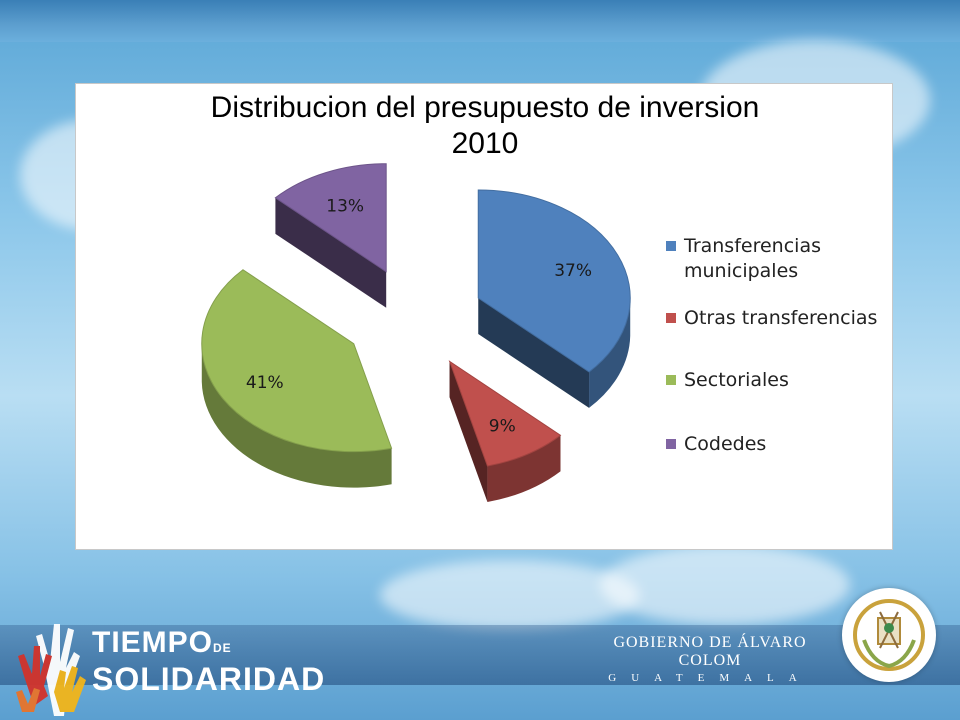  I want to click on pie-data-label: 41%, so click(265, 383).